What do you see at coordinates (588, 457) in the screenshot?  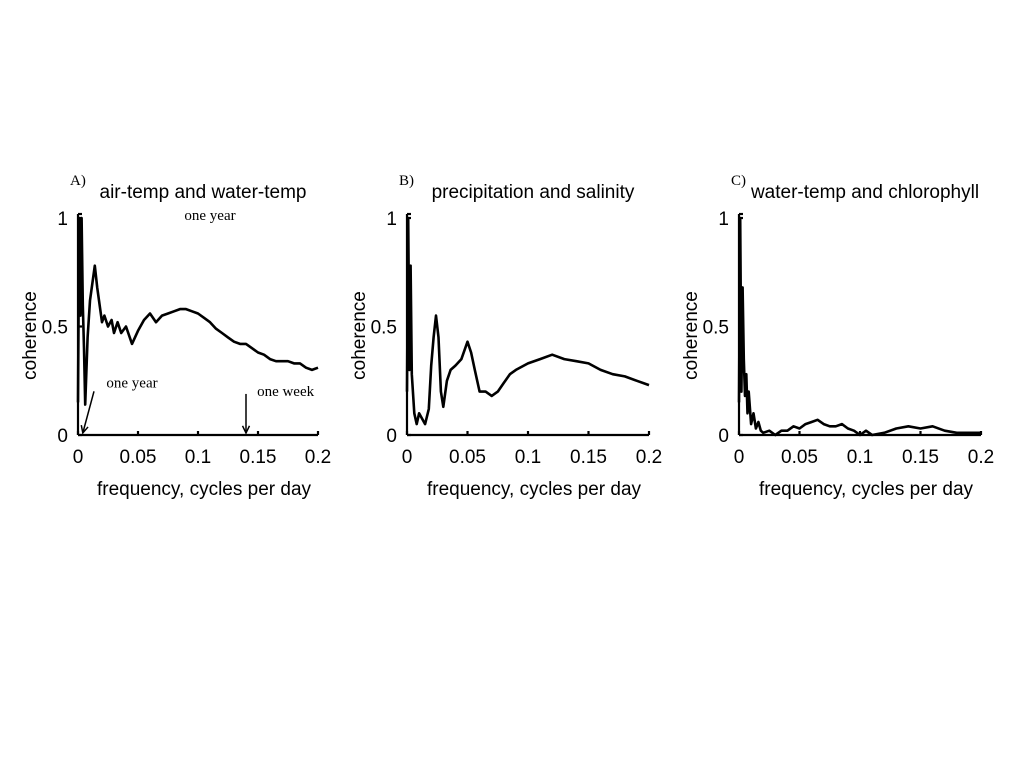 I see `panel-2-xtick-label-3: 0.15` at bounding box center [588, 457].